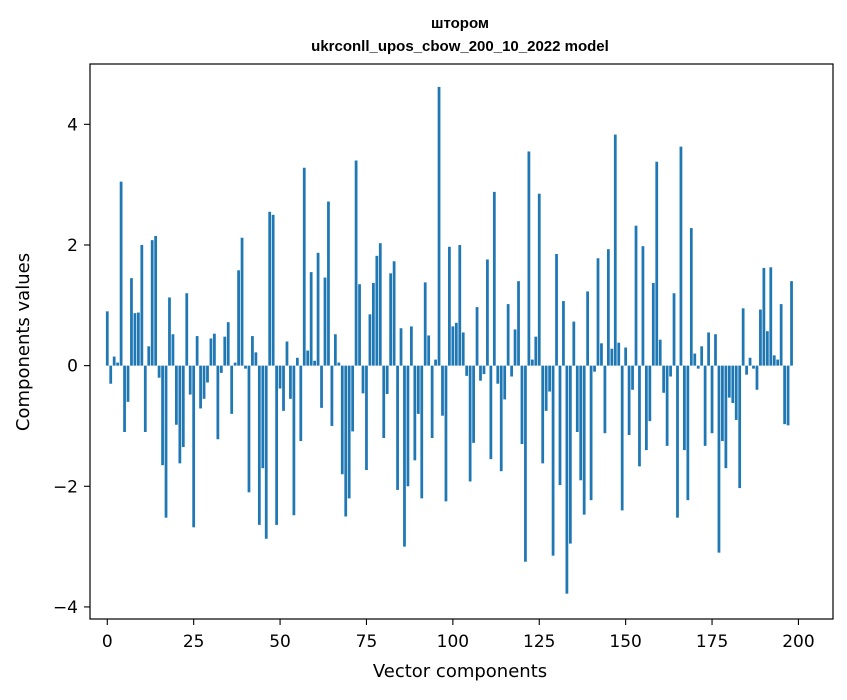 The image size is (847, 700). What do you see at coordinates (539, 642) in the screenshot?
I see `x-tick-label: 125` at bounding box center [539, 642].